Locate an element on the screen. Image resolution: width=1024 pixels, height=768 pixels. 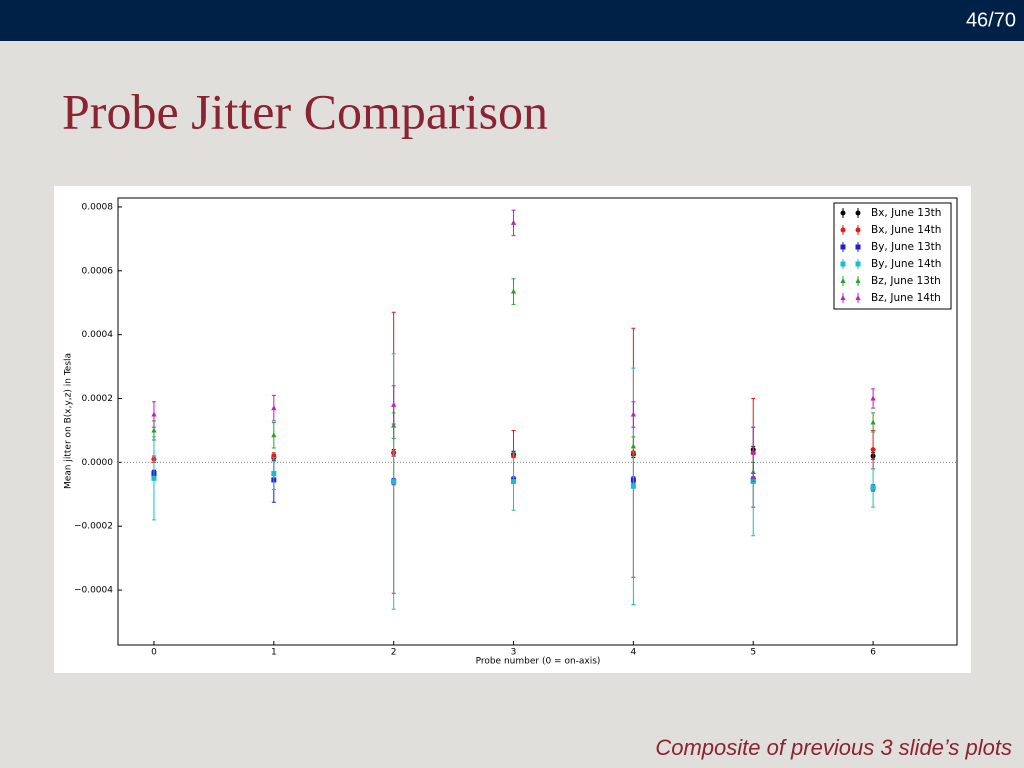
x-tick-label: 5 is located at coordinates (753, 653).